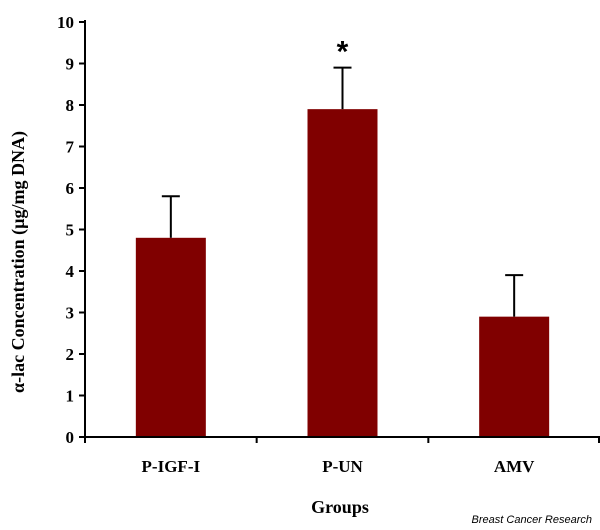  Describe the element at coordinates (531, 520) in the screenshot. I see `source-note: Breast Cancer Research` at that location.